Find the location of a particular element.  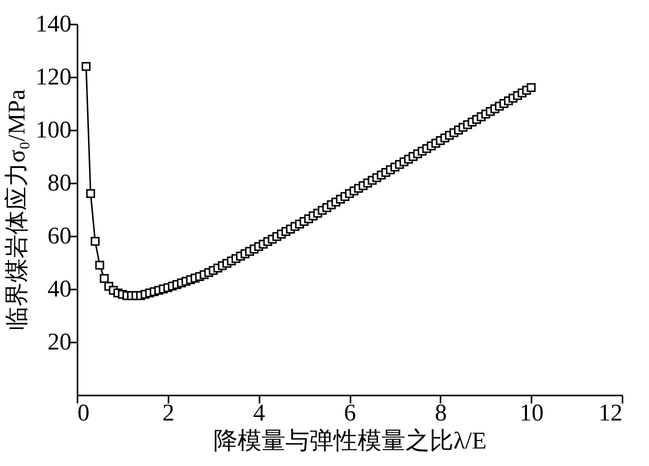

x-axis-title: 降模量与弹性模量之比λ/E is located at coordinates (350, 441).